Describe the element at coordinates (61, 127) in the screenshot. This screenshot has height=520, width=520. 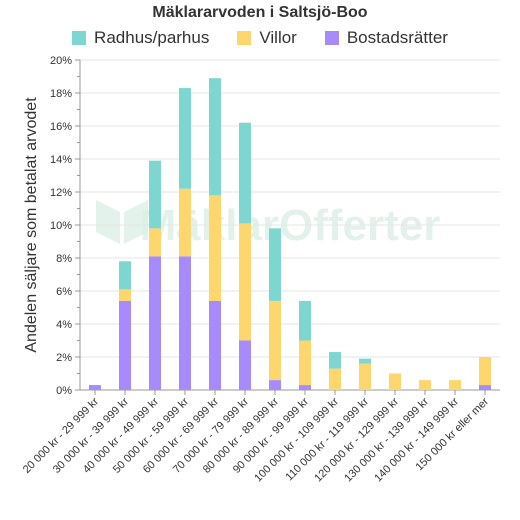
I see `y-tick-label: 16%` at that location.